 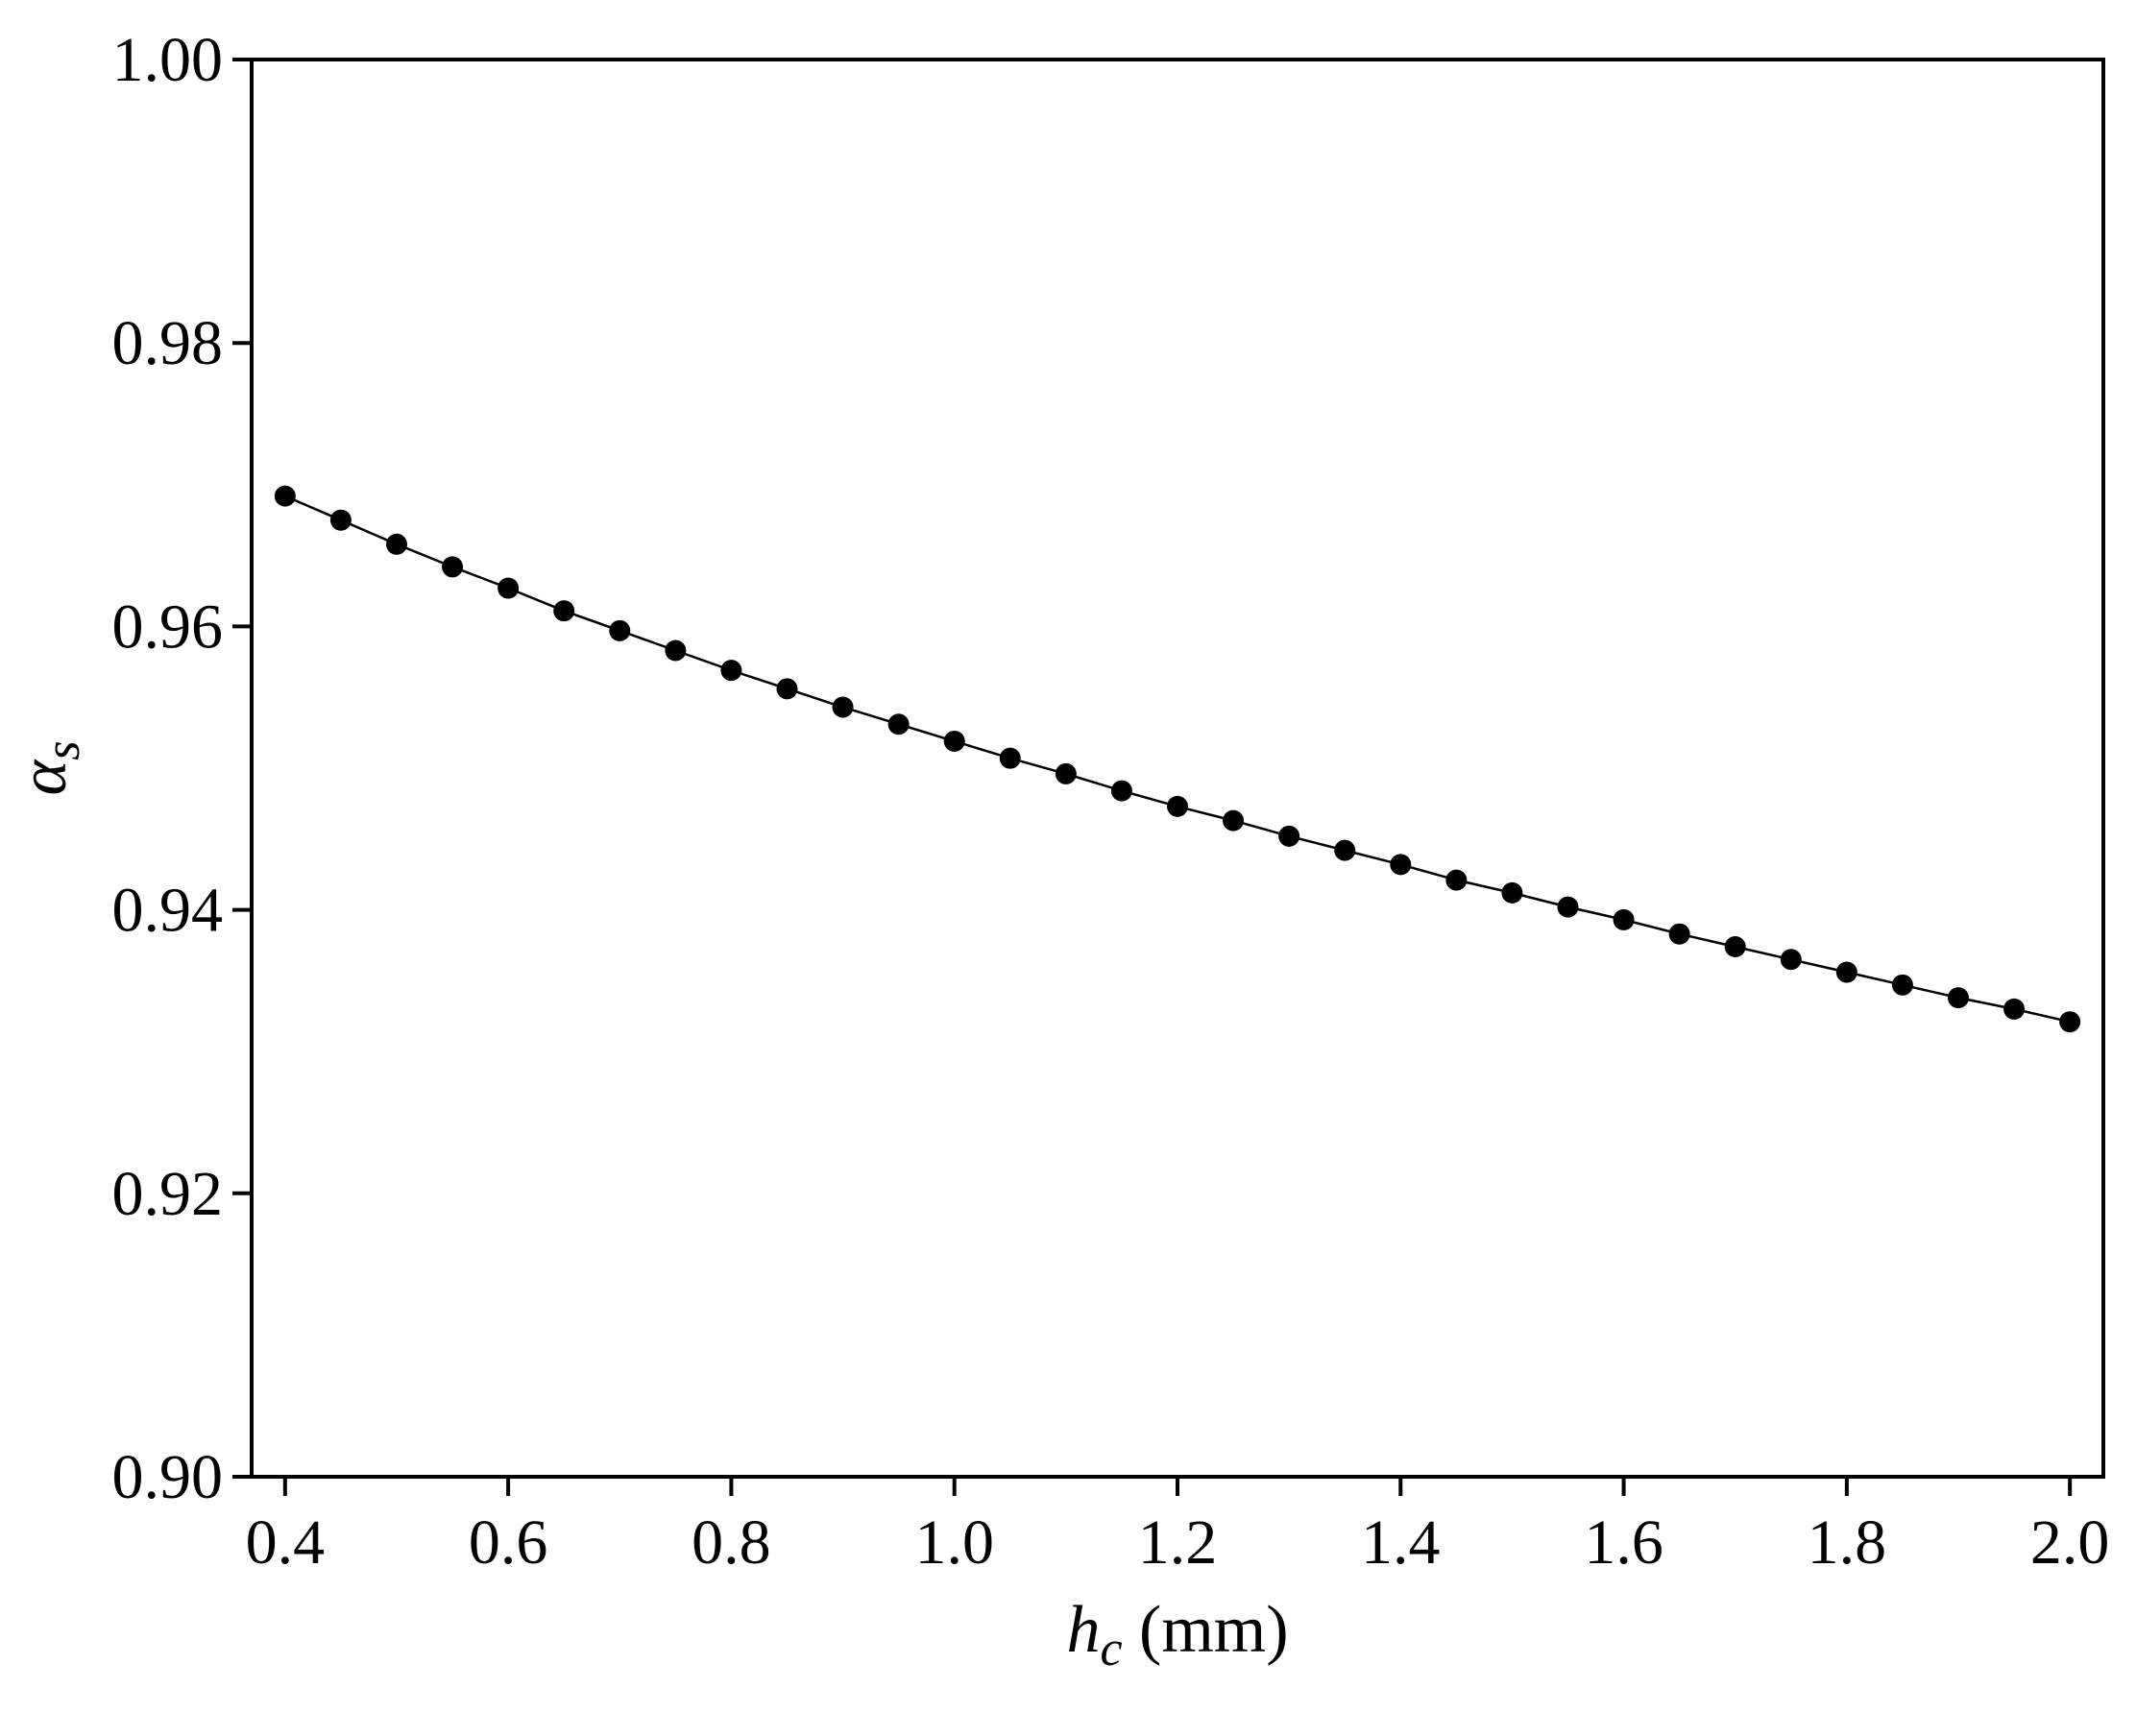 I want to click on x-tick-label: 1.0, so click(x=954, y=1542).